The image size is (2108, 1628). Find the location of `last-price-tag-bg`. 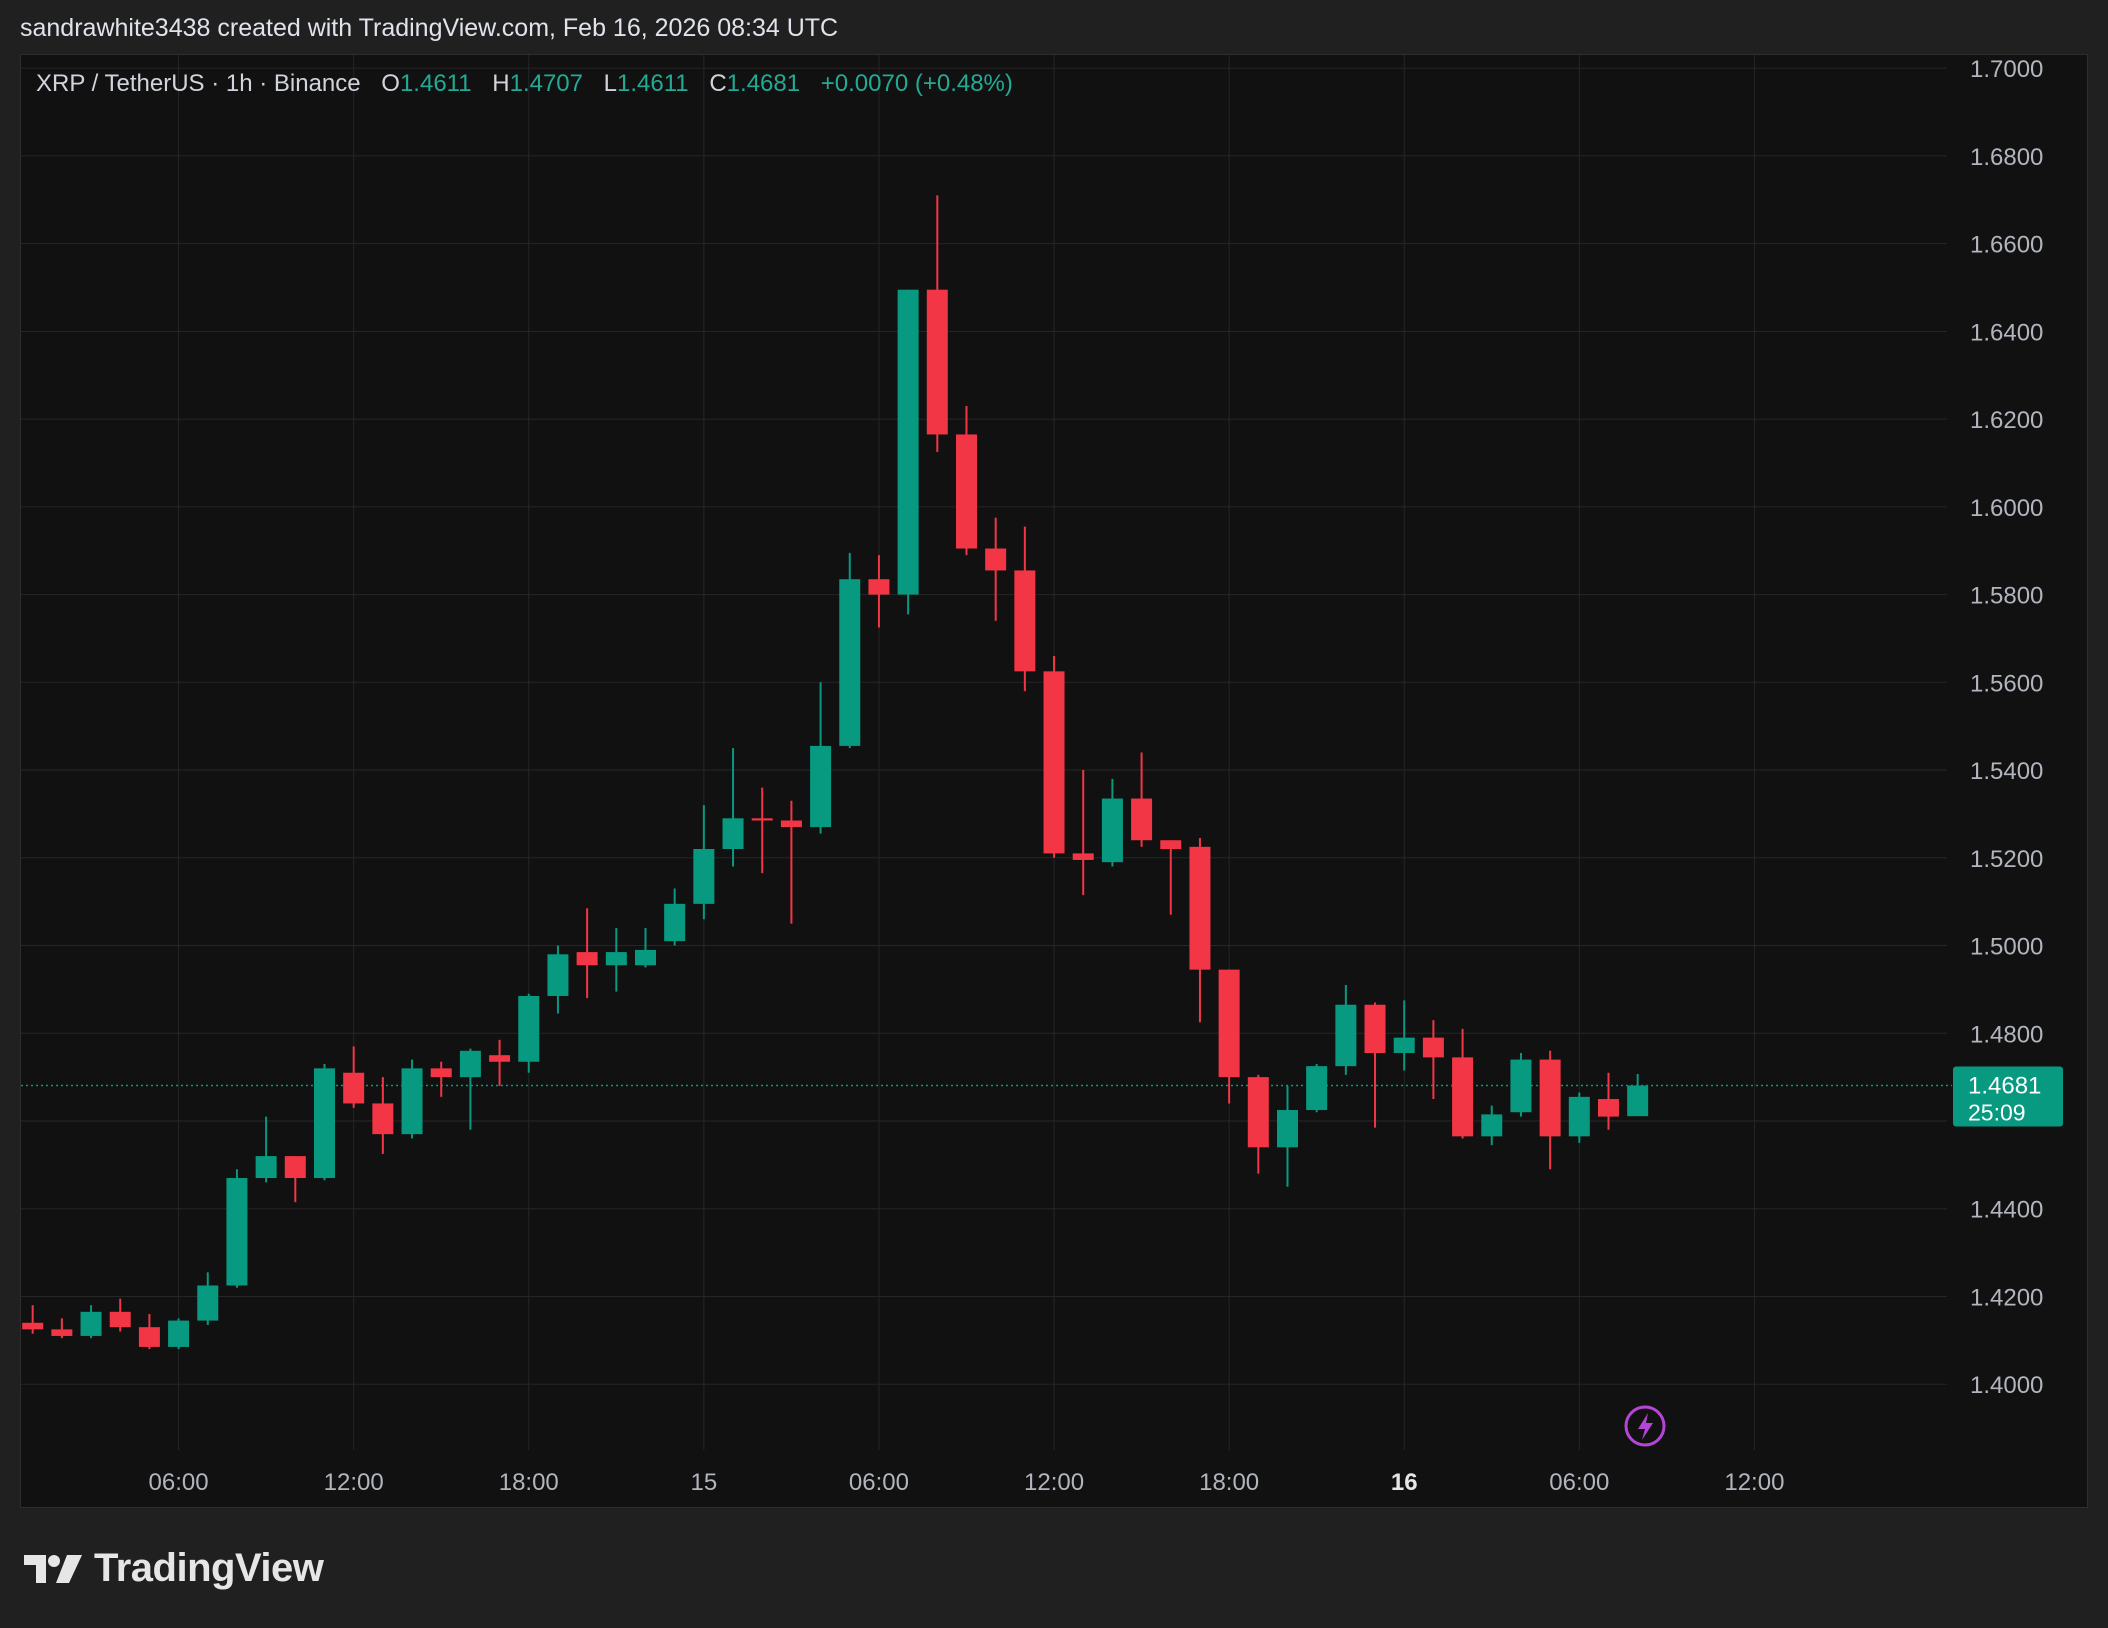

last-price-tag-bg is located at coordinates (2008, 1096).